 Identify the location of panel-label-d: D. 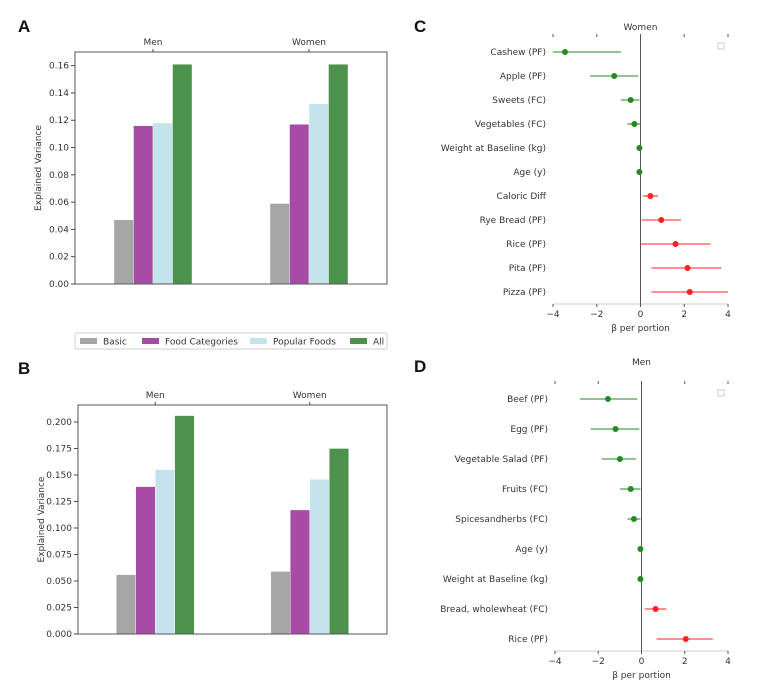
(420, 366).